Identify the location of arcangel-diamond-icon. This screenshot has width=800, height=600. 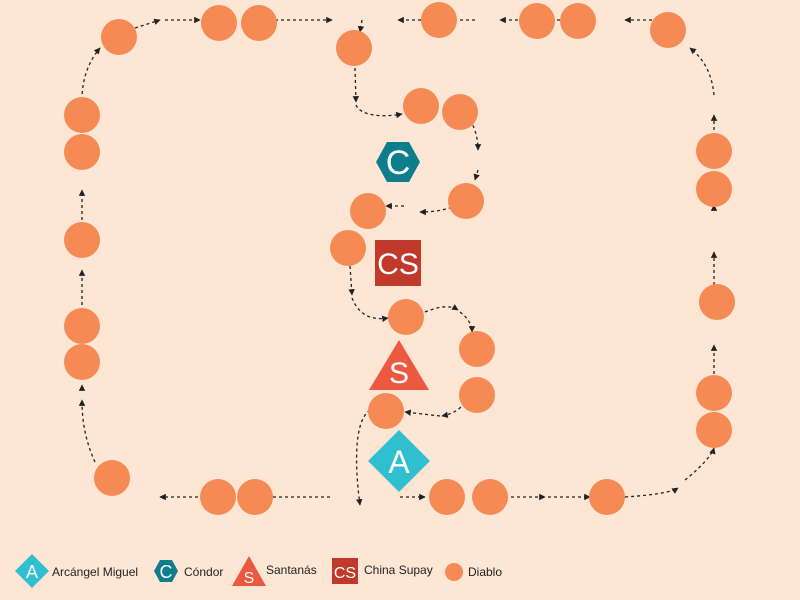
(399, 461).